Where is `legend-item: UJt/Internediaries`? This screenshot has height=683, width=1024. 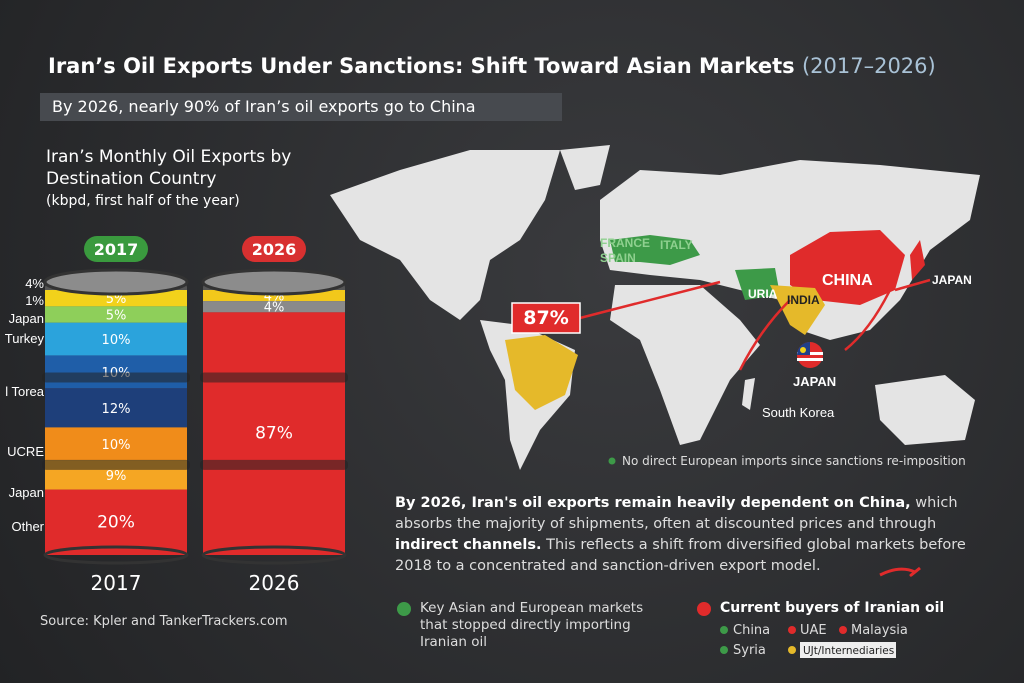
legend-item: UJt/Internediaries is located at coordinates (848, 651).